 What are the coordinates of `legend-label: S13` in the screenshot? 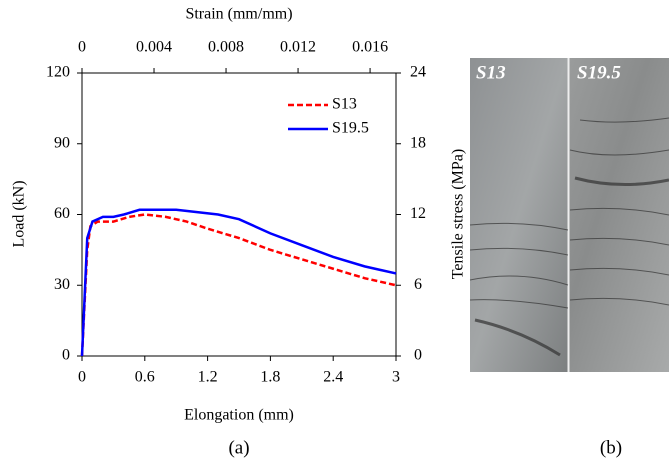 It's located at (344, 104).